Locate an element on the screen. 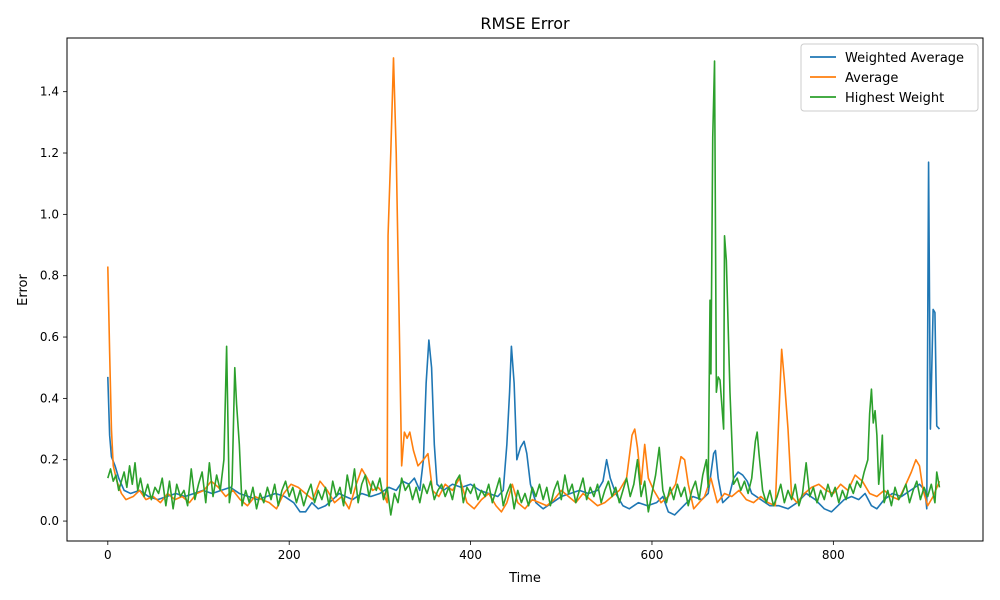  x-tick-label: 400 is located at coordinates (470, 555).